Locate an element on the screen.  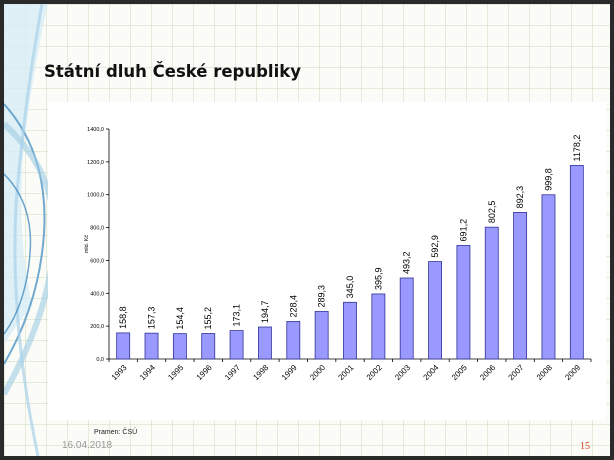
x-tick-label: 2006 is located at coordinates (487, 372).